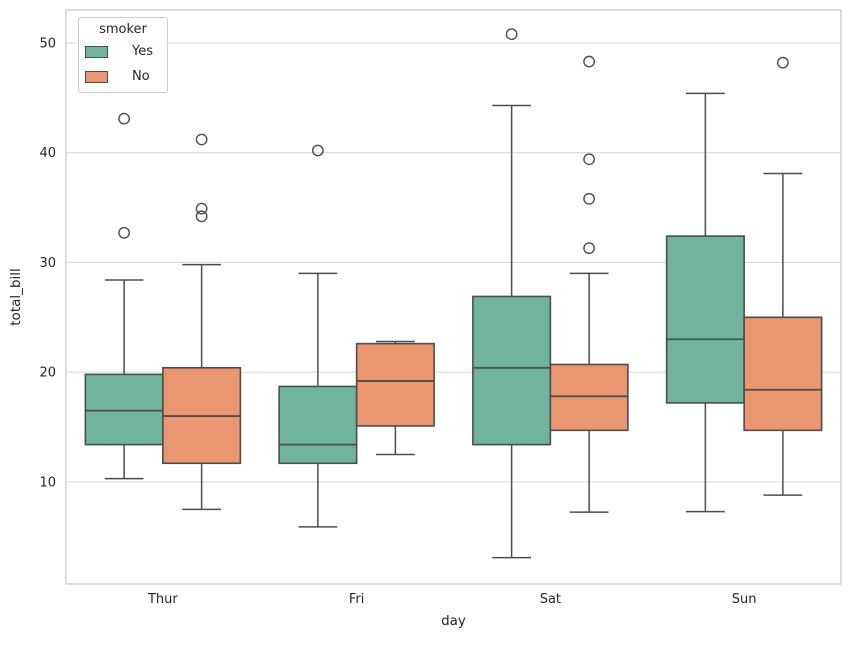 This screenshot has height=645, width=868. Describe the element at coordinates (317, 150) in the screenshot. I see `box-yes-fri-outlier-marker` at that location.